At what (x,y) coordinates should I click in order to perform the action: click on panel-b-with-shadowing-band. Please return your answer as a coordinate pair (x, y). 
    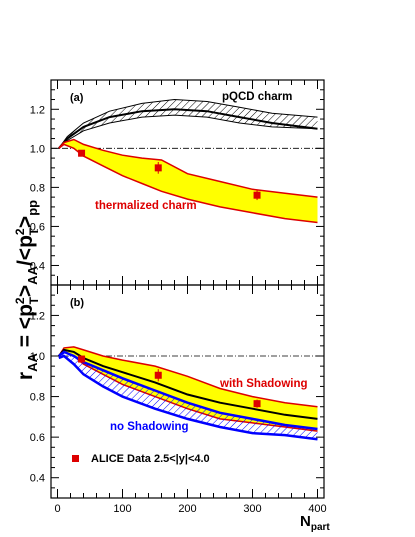
    Looking at the image, I should click on (188, 389).